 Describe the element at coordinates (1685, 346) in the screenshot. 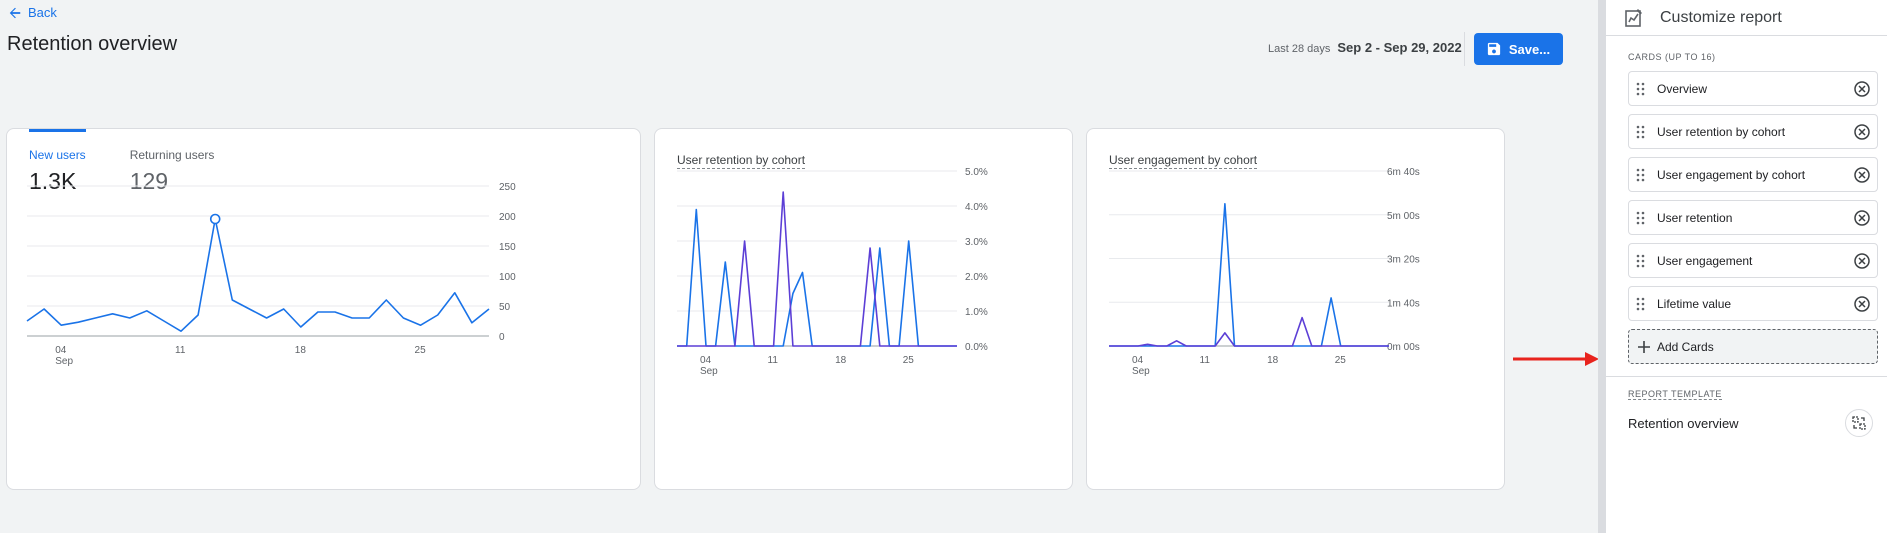

I see `add-cards-label: Add Cards` at that location.